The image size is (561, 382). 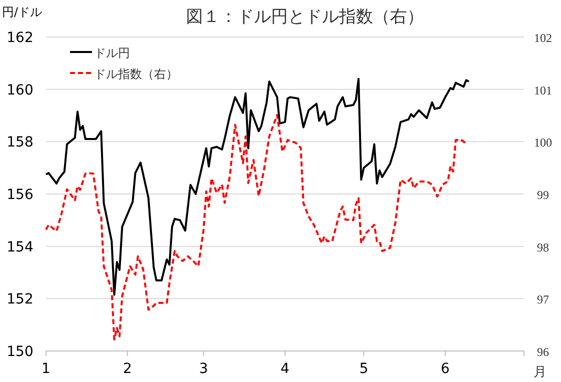 What do you see at coordinates (22, 12) in the screenshot?
I see `y-axis-title: 円/ドル` at bounding box center [22, 12].